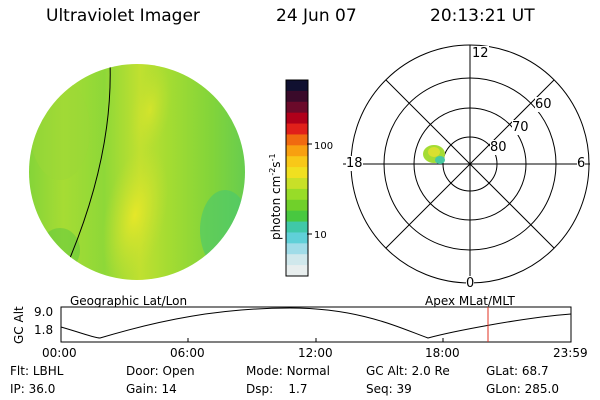  I want to click on ip-info: IP: 36.0, so click(32, 389).